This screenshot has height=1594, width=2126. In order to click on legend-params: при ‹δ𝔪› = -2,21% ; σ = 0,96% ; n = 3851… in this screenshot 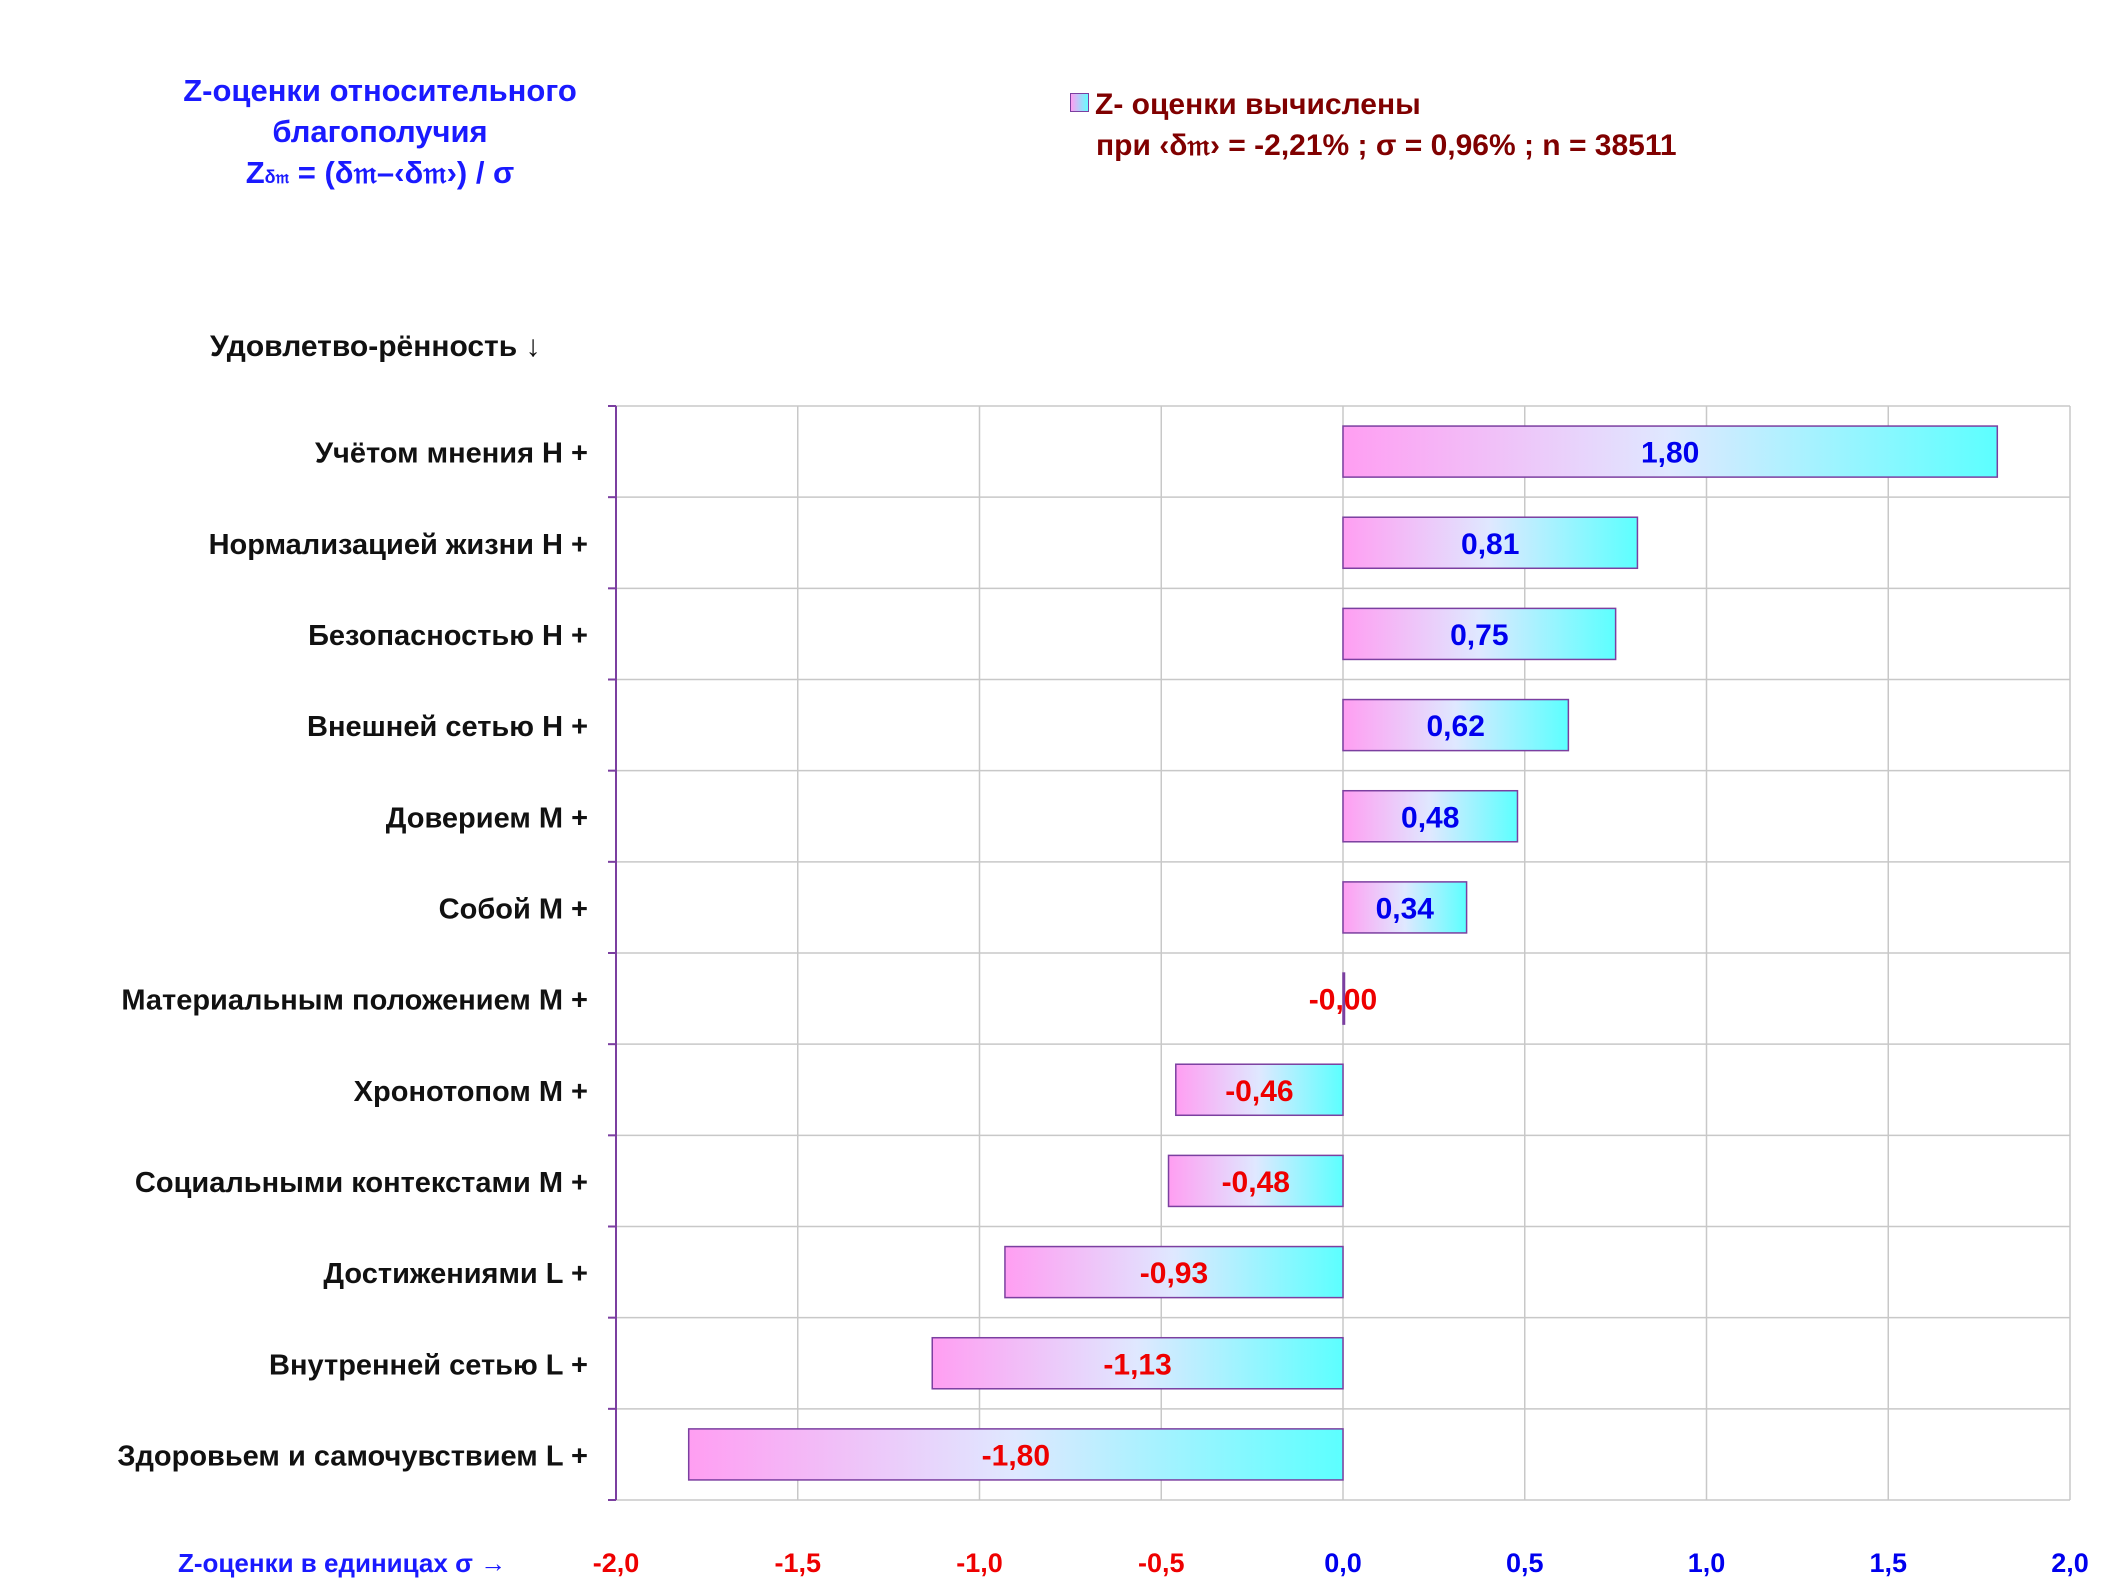, I will do `click(1386, 145)`.